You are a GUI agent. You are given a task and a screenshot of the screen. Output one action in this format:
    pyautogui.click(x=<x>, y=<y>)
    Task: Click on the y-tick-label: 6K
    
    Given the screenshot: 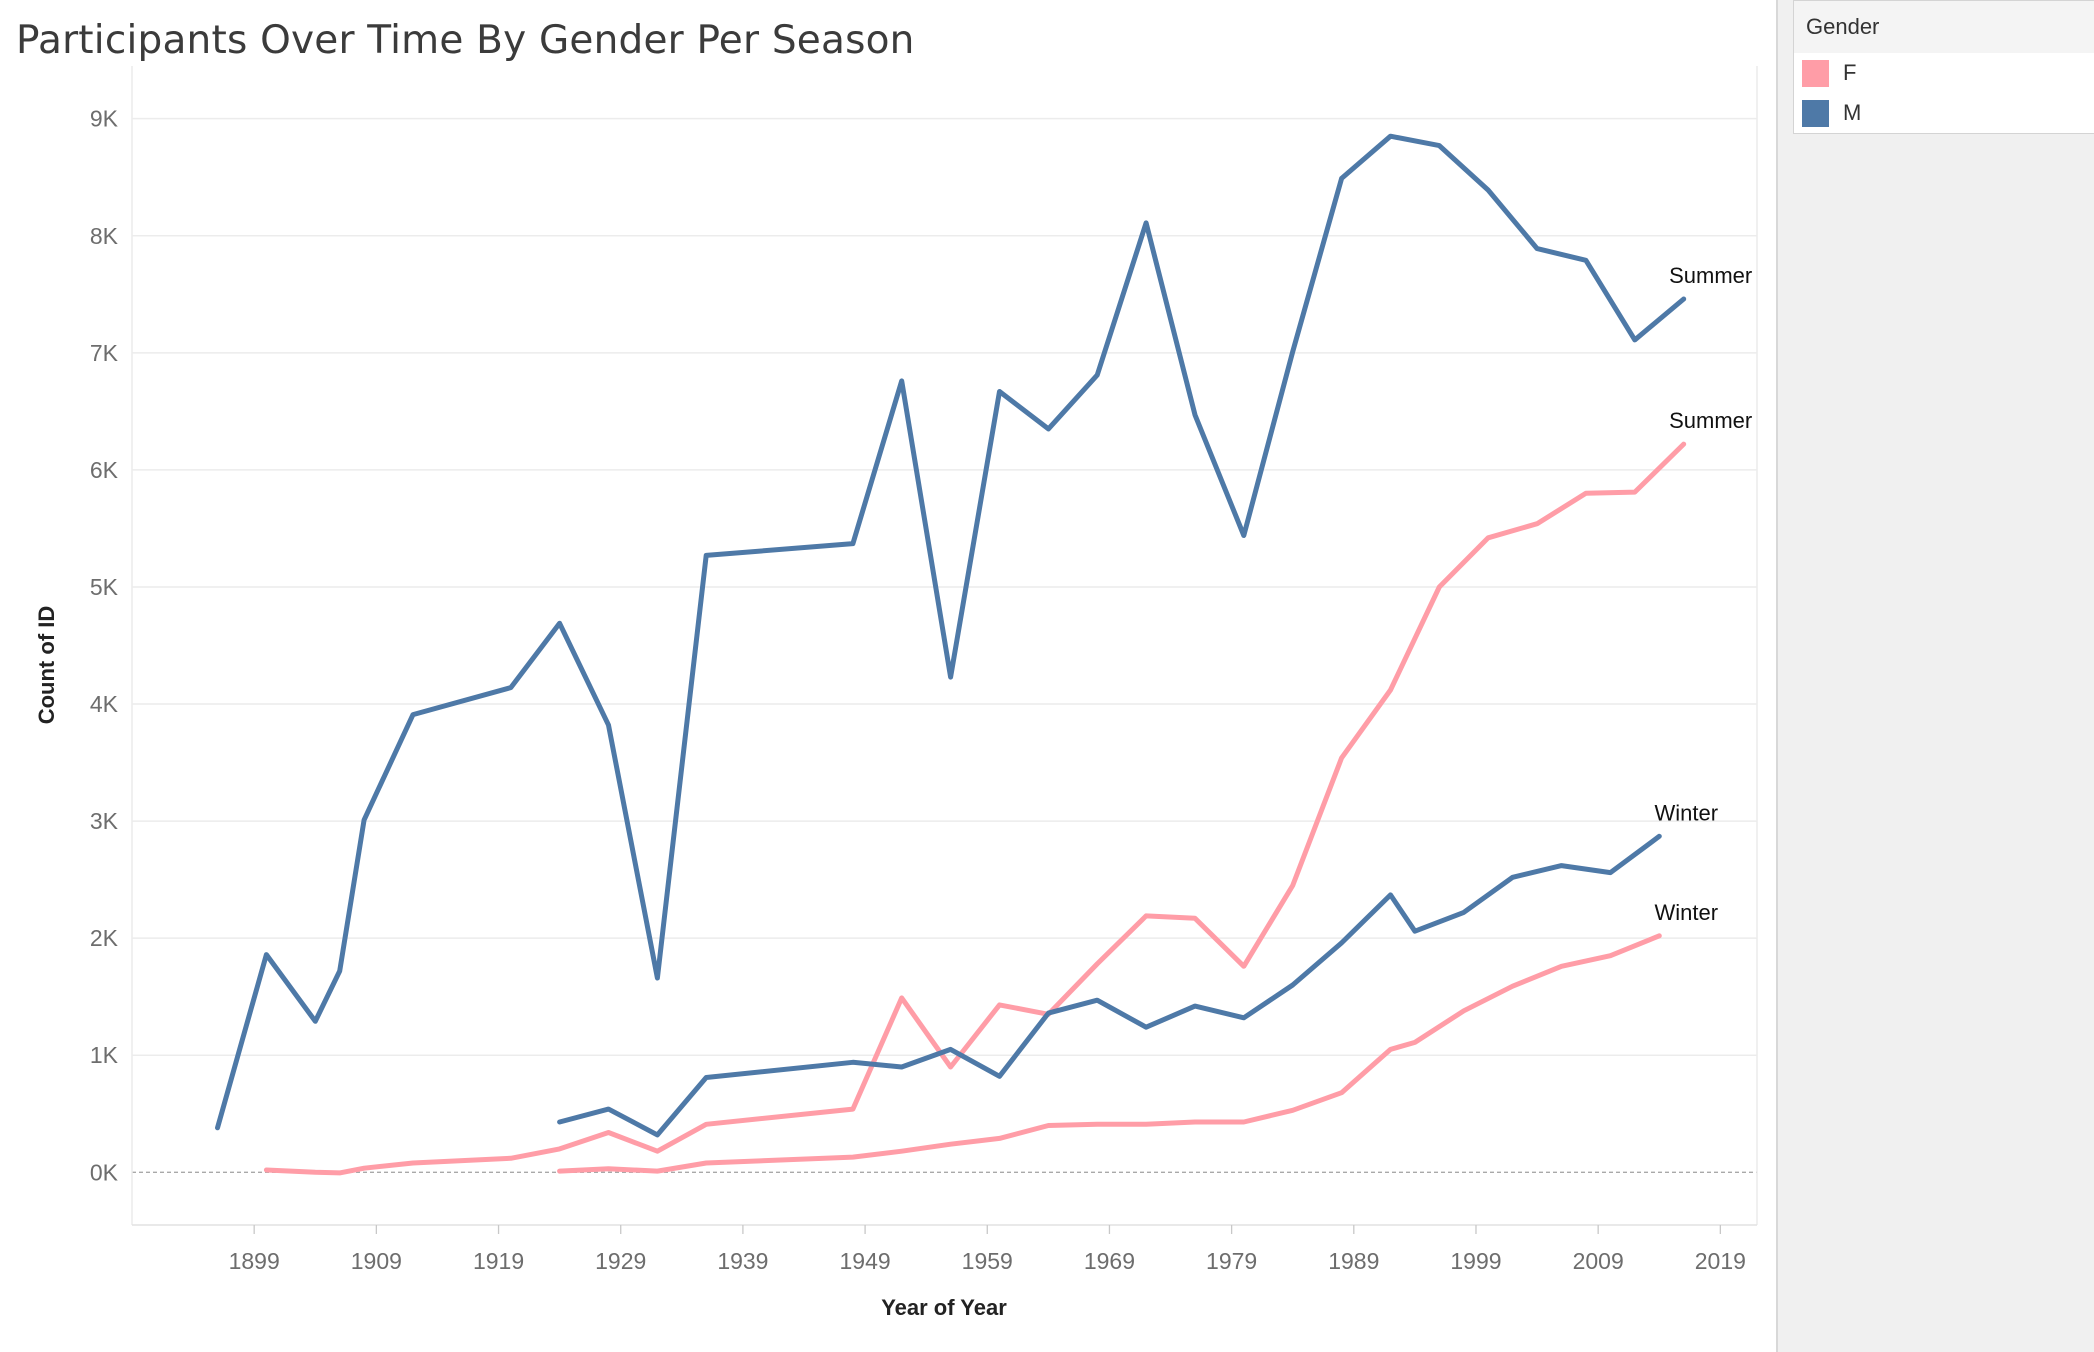 What is the action you would take?
    pyautogui.click(x=104, y=470)
    